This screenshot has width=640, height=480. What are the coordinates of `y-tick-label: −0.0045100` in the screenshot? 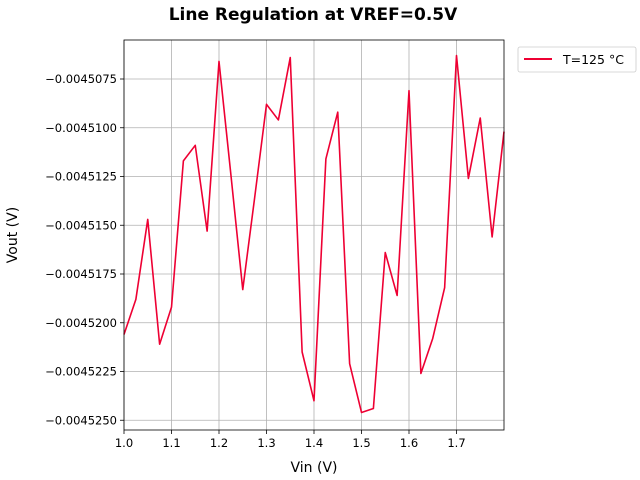 It's located at (81, 128).